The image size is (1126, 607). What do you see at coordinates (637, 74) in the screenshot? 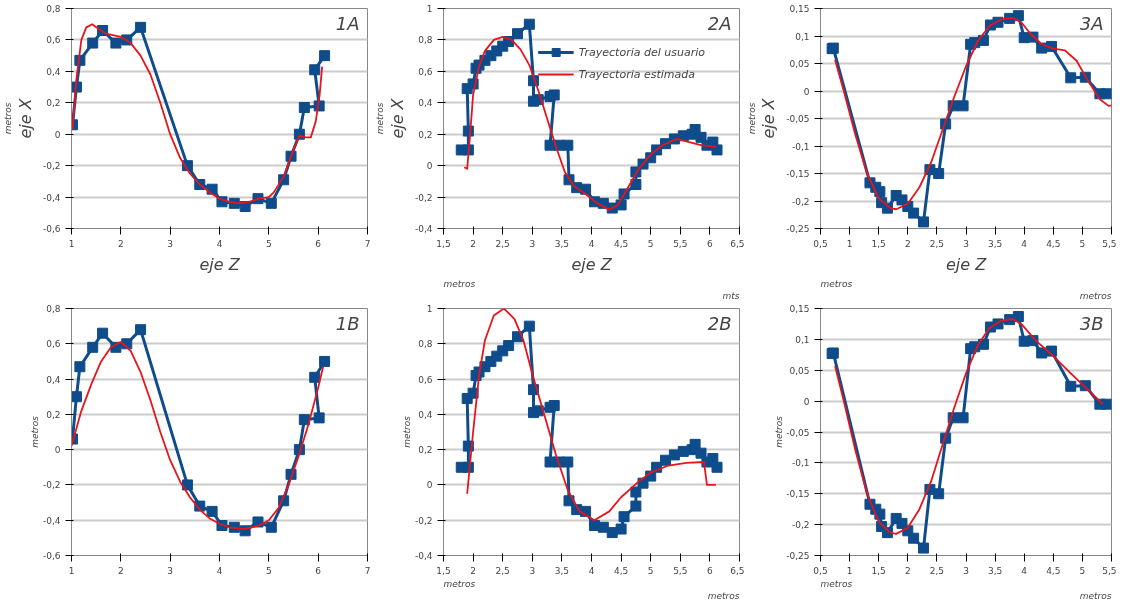
I see `legend-label: Trayectoria estimada` at bounding box center [637, 74].